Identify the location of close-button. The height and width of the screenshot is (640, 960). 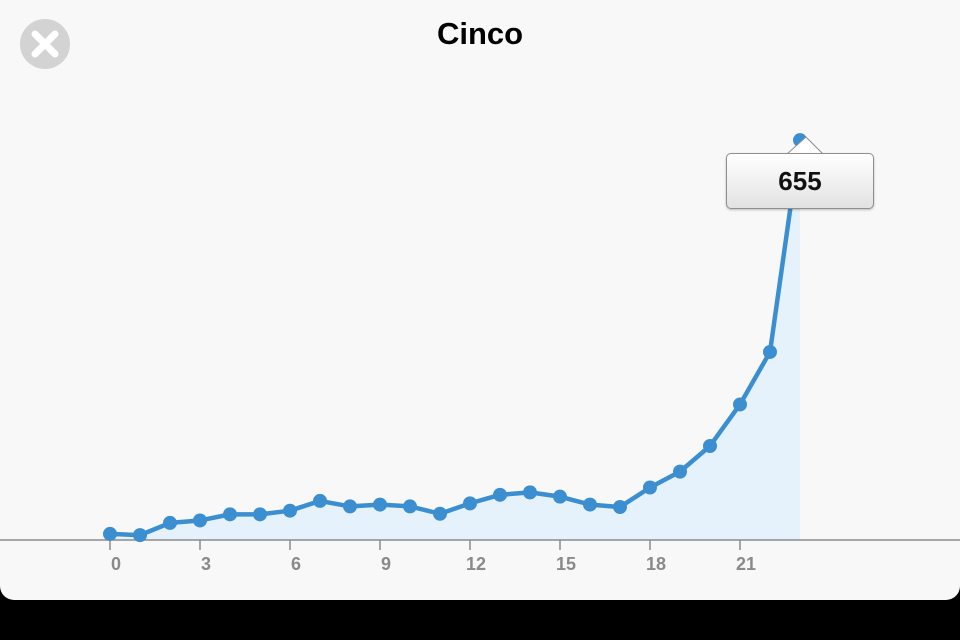
(45, 44).